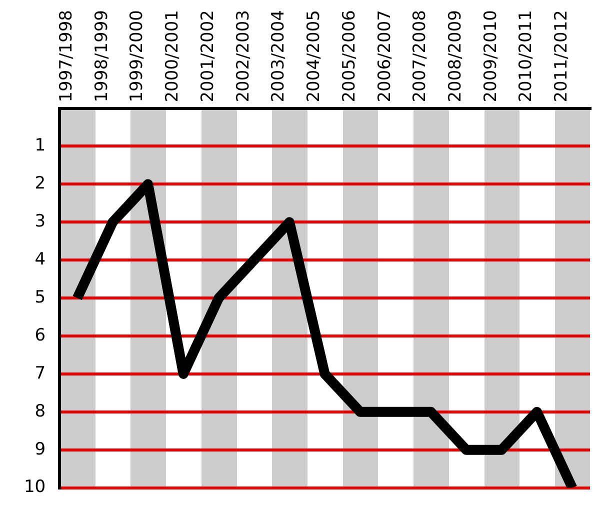 Image resolution: width=595 pixels, height=512 pixels. What do you see at coordinates (40, 449) in the screenshot?
I see `y-tick-label: 9` at bounding box center [40, 449].